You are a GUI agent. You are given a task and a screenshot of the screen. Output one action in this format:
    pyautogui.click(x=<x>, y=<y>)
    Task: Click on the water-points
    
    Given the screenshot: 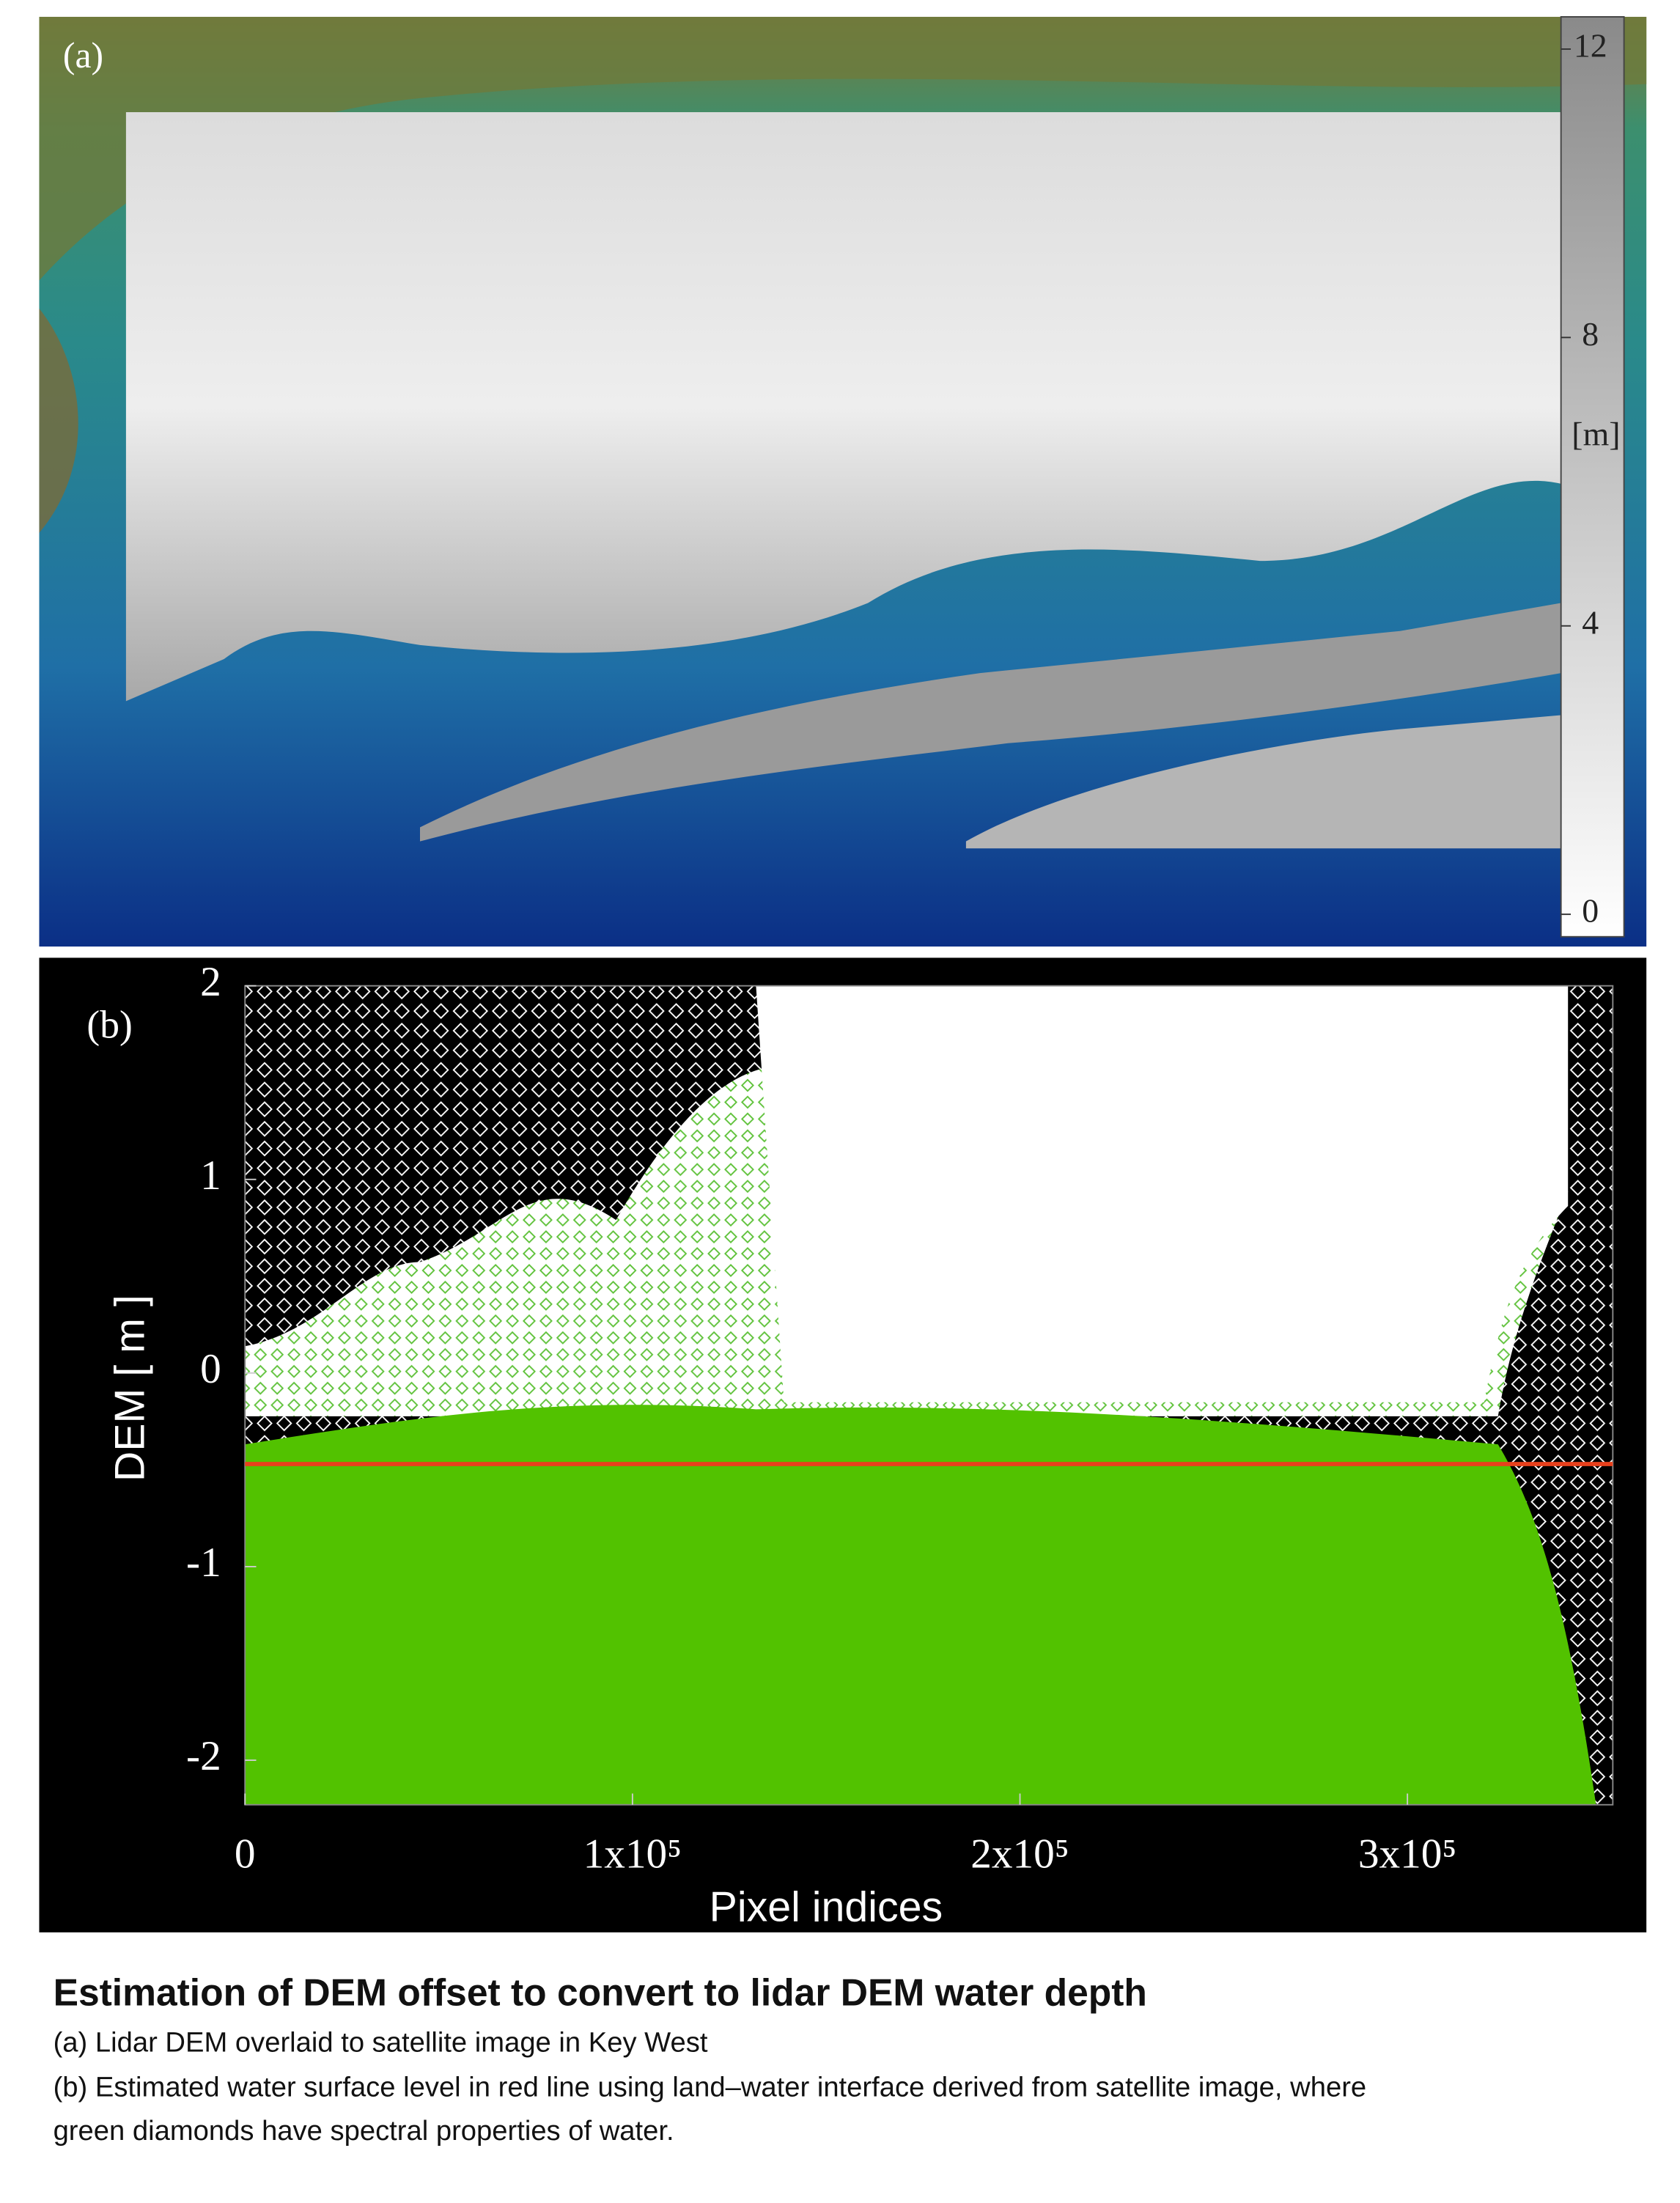 What is the action you would take?
    pyautogui.click(x=920, y=1605)
    